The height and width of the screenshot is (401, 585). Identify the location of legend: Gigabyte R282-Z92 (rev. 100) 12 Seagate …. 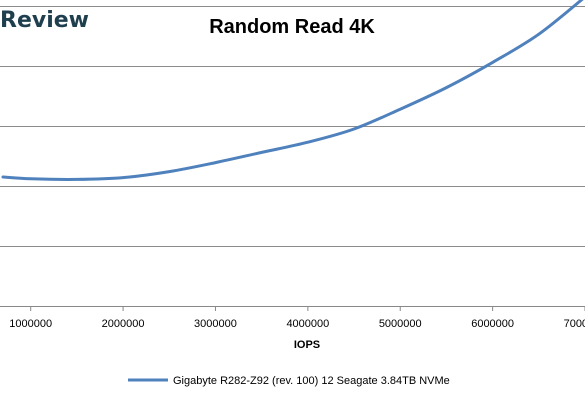
(289, 381).